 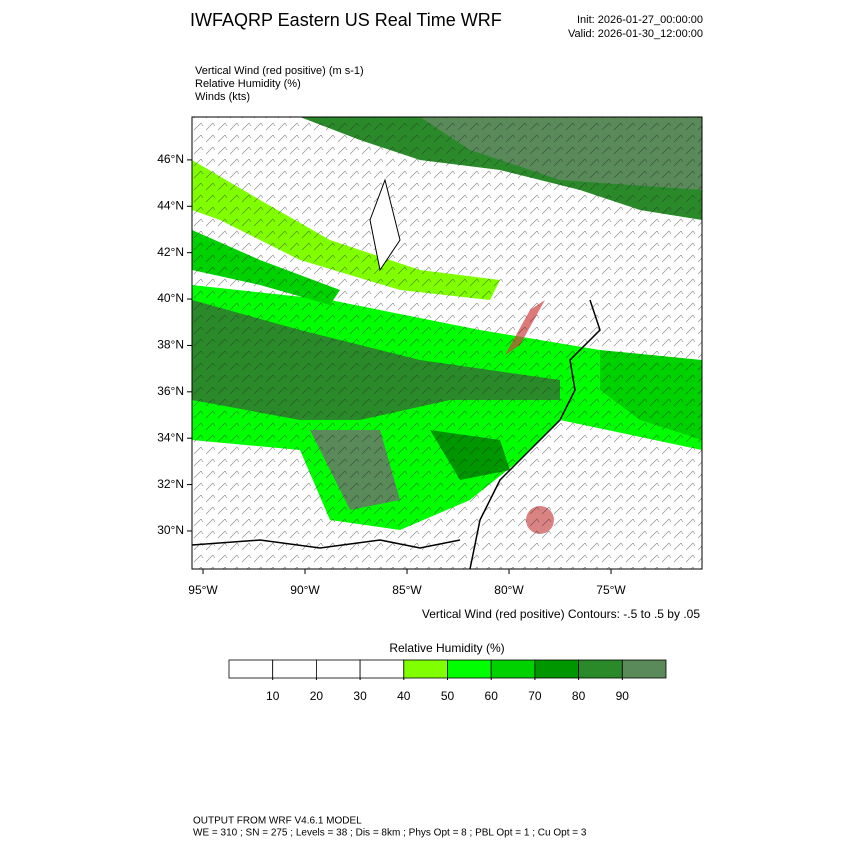 I want to click on field-label: Winds (kts), so click(x=222, y=97).